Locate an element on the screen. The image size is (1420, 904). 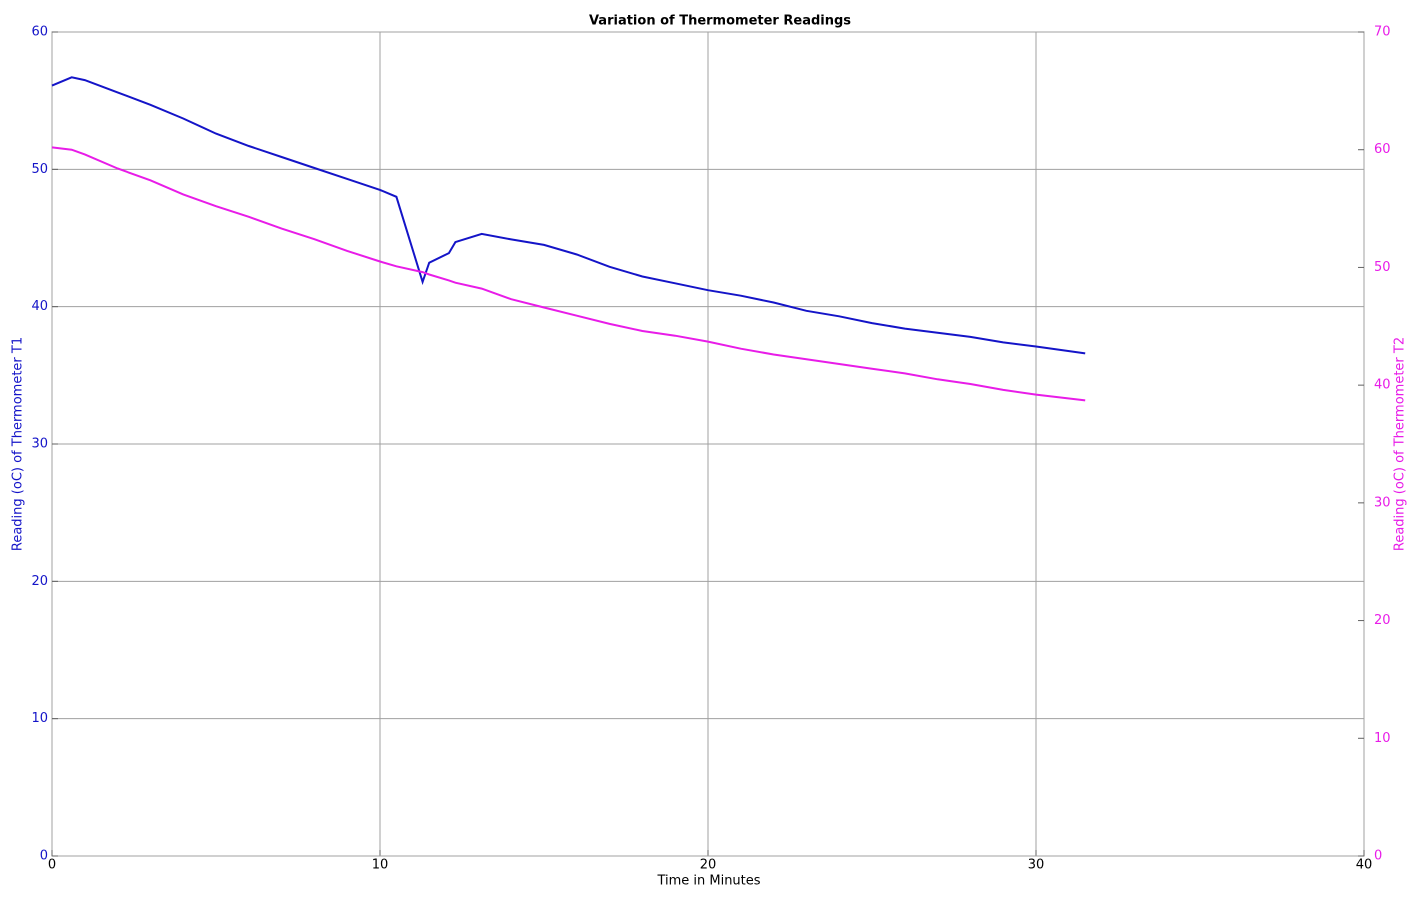
x-tick-label: 0 is located at coordinates (52, 865).